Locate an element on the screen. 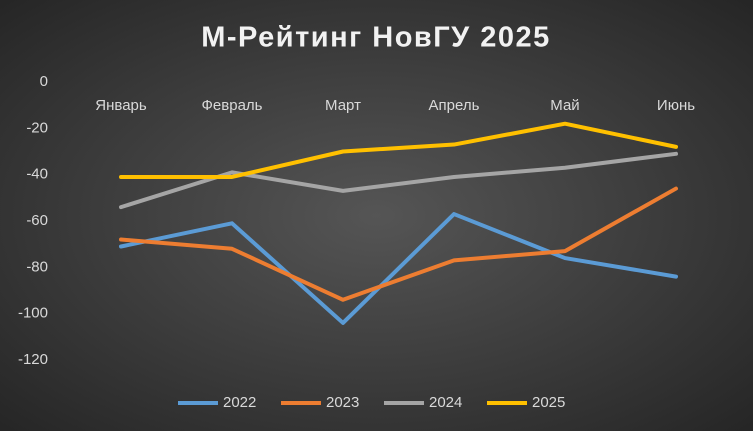  legend-label: 2024 is located at coordinates (445, 402).